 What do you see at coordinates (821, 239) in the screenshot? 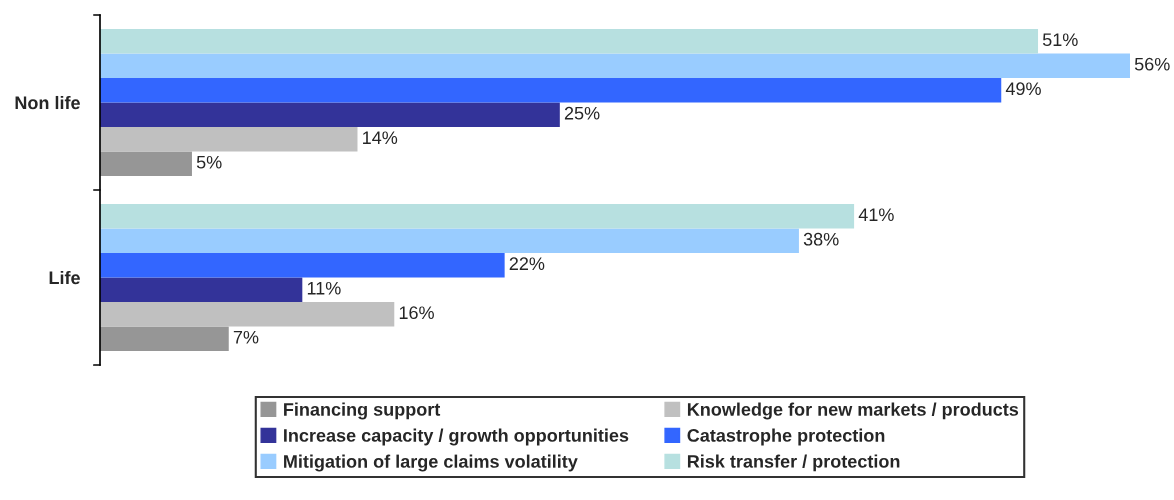
I see `data-label: 38%` at bounding box center [821, 239].